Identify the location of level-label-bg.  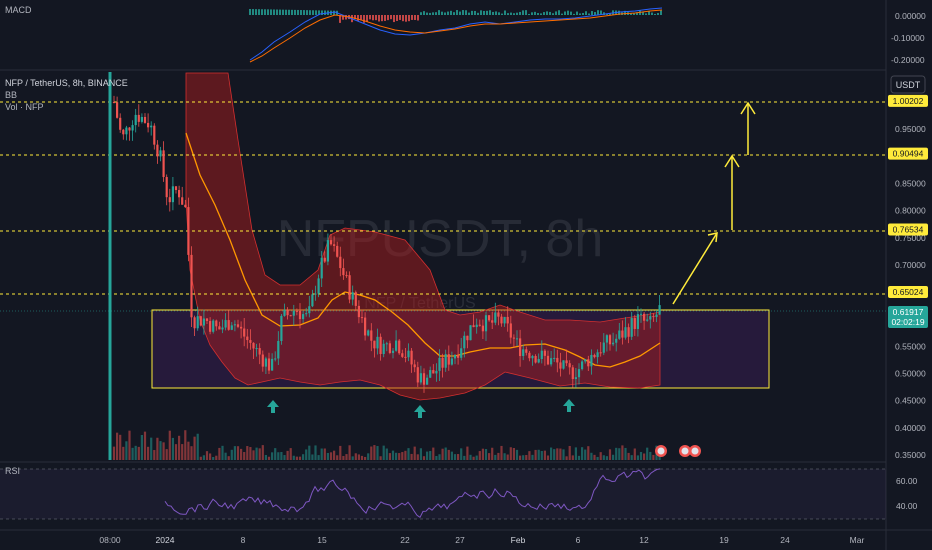
(908, 291).